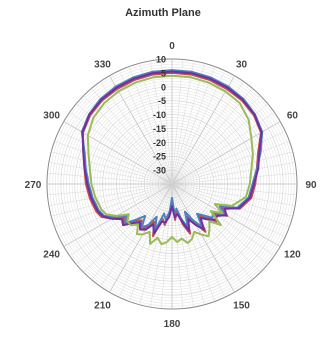 The width and height of the screenshot is (326, 343). Describe the element at coordinates (162, 101) in the screenshot. I see `radial-tick-label: -5` at that location.